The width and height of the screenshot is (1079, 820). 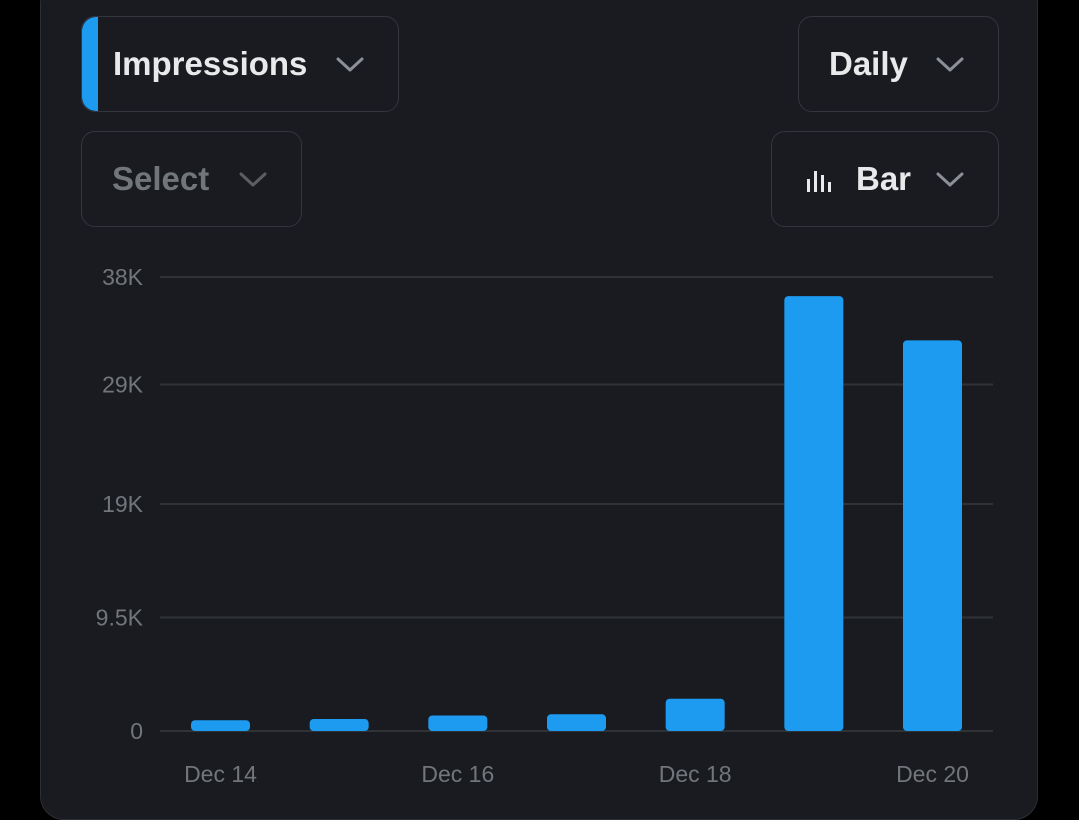 What do you see at coordinates (695, 774) in the screenshot?
I see `x-tick-label: Dec 18` at bounding box center [695, 774].